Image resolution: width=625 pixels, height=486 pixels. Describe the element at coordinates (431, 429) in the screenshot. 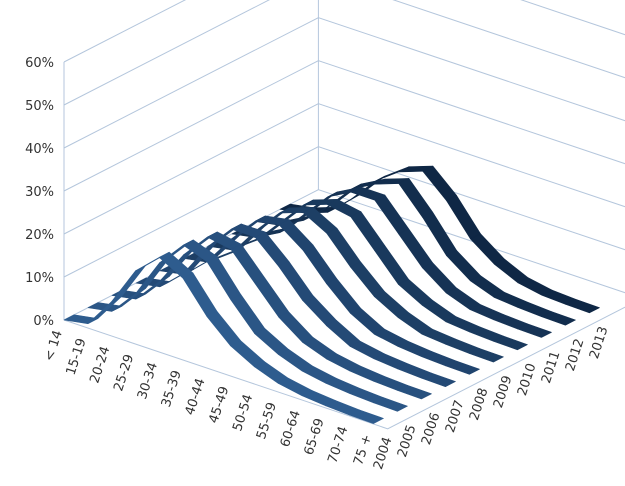

I see `series-label: 2006` at that location.